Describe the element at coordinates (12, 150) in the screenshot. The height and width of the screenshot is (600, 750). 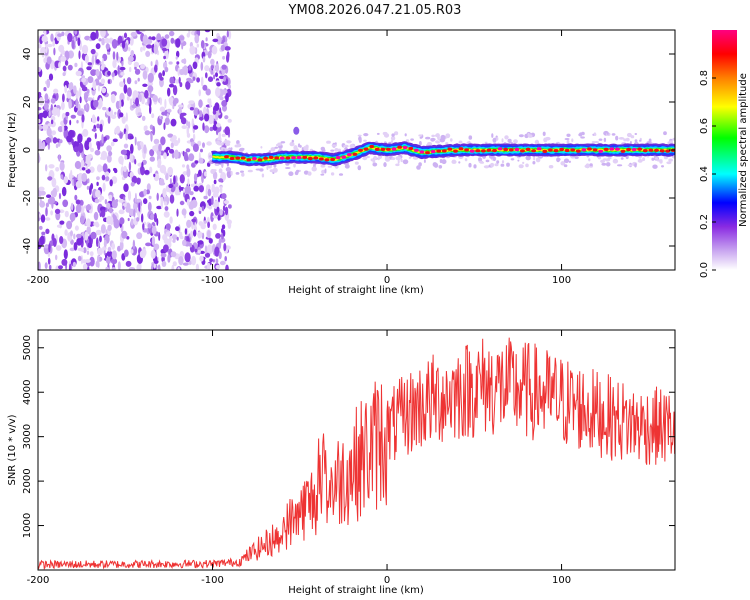
I see `spectrogram-ylabel: Frequency (Hz)` at that location.